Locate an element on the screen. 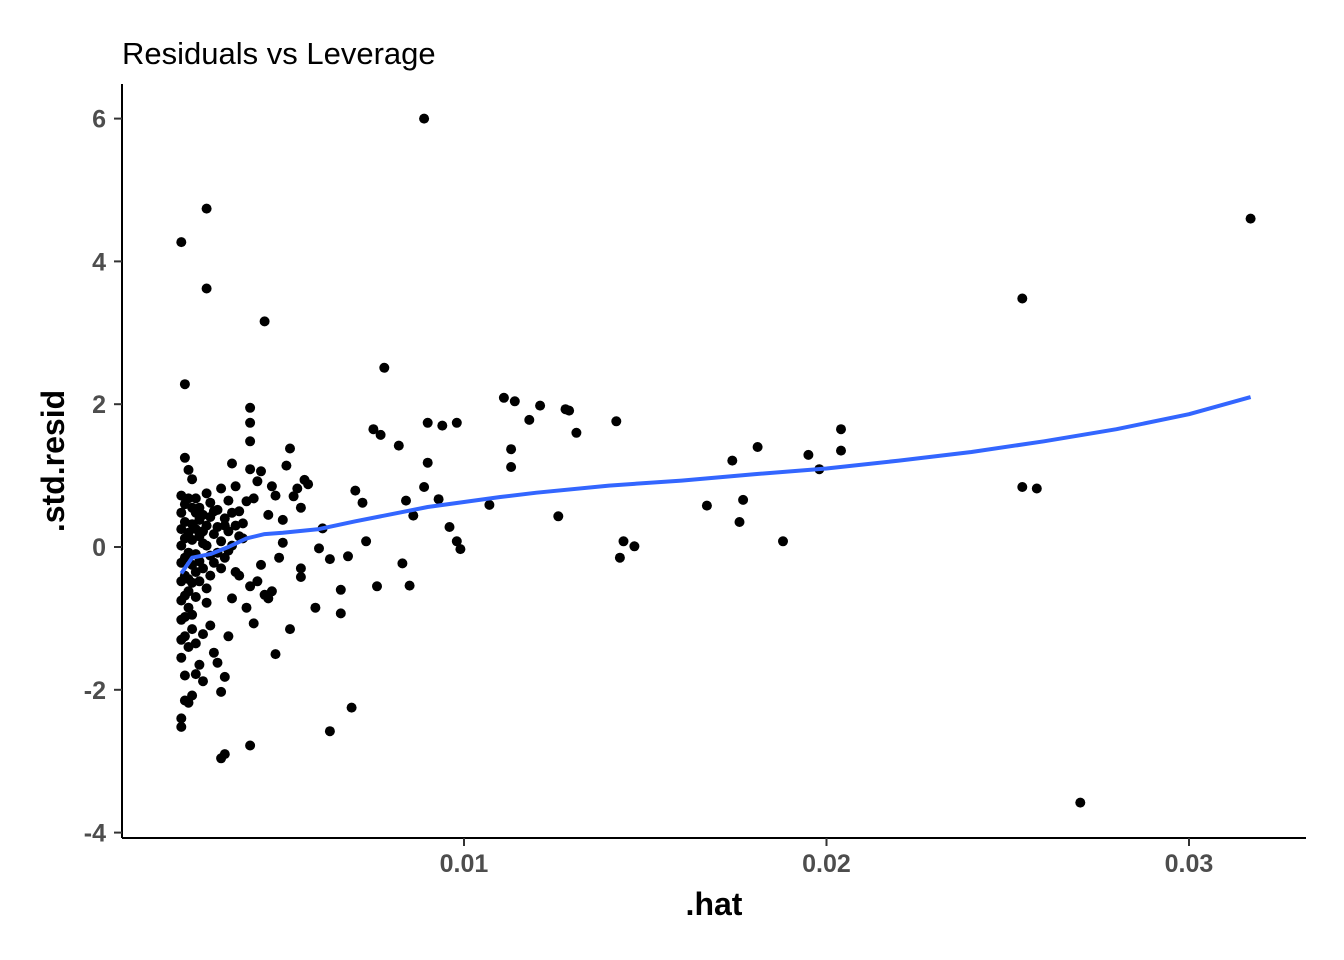 The height and width of the screenshot is (960, 1344). y-tick-label: -2 is located at coordinates (95, 691).